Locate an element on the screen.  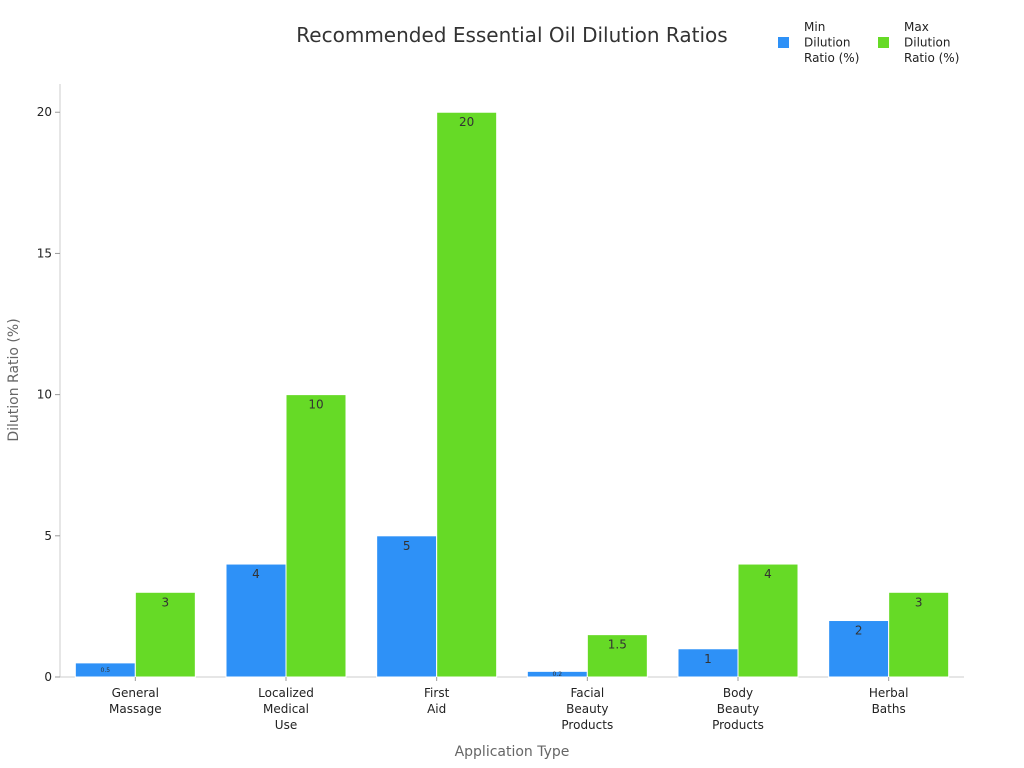
y-tick-label: 10 is located at coordinates (44, 395).